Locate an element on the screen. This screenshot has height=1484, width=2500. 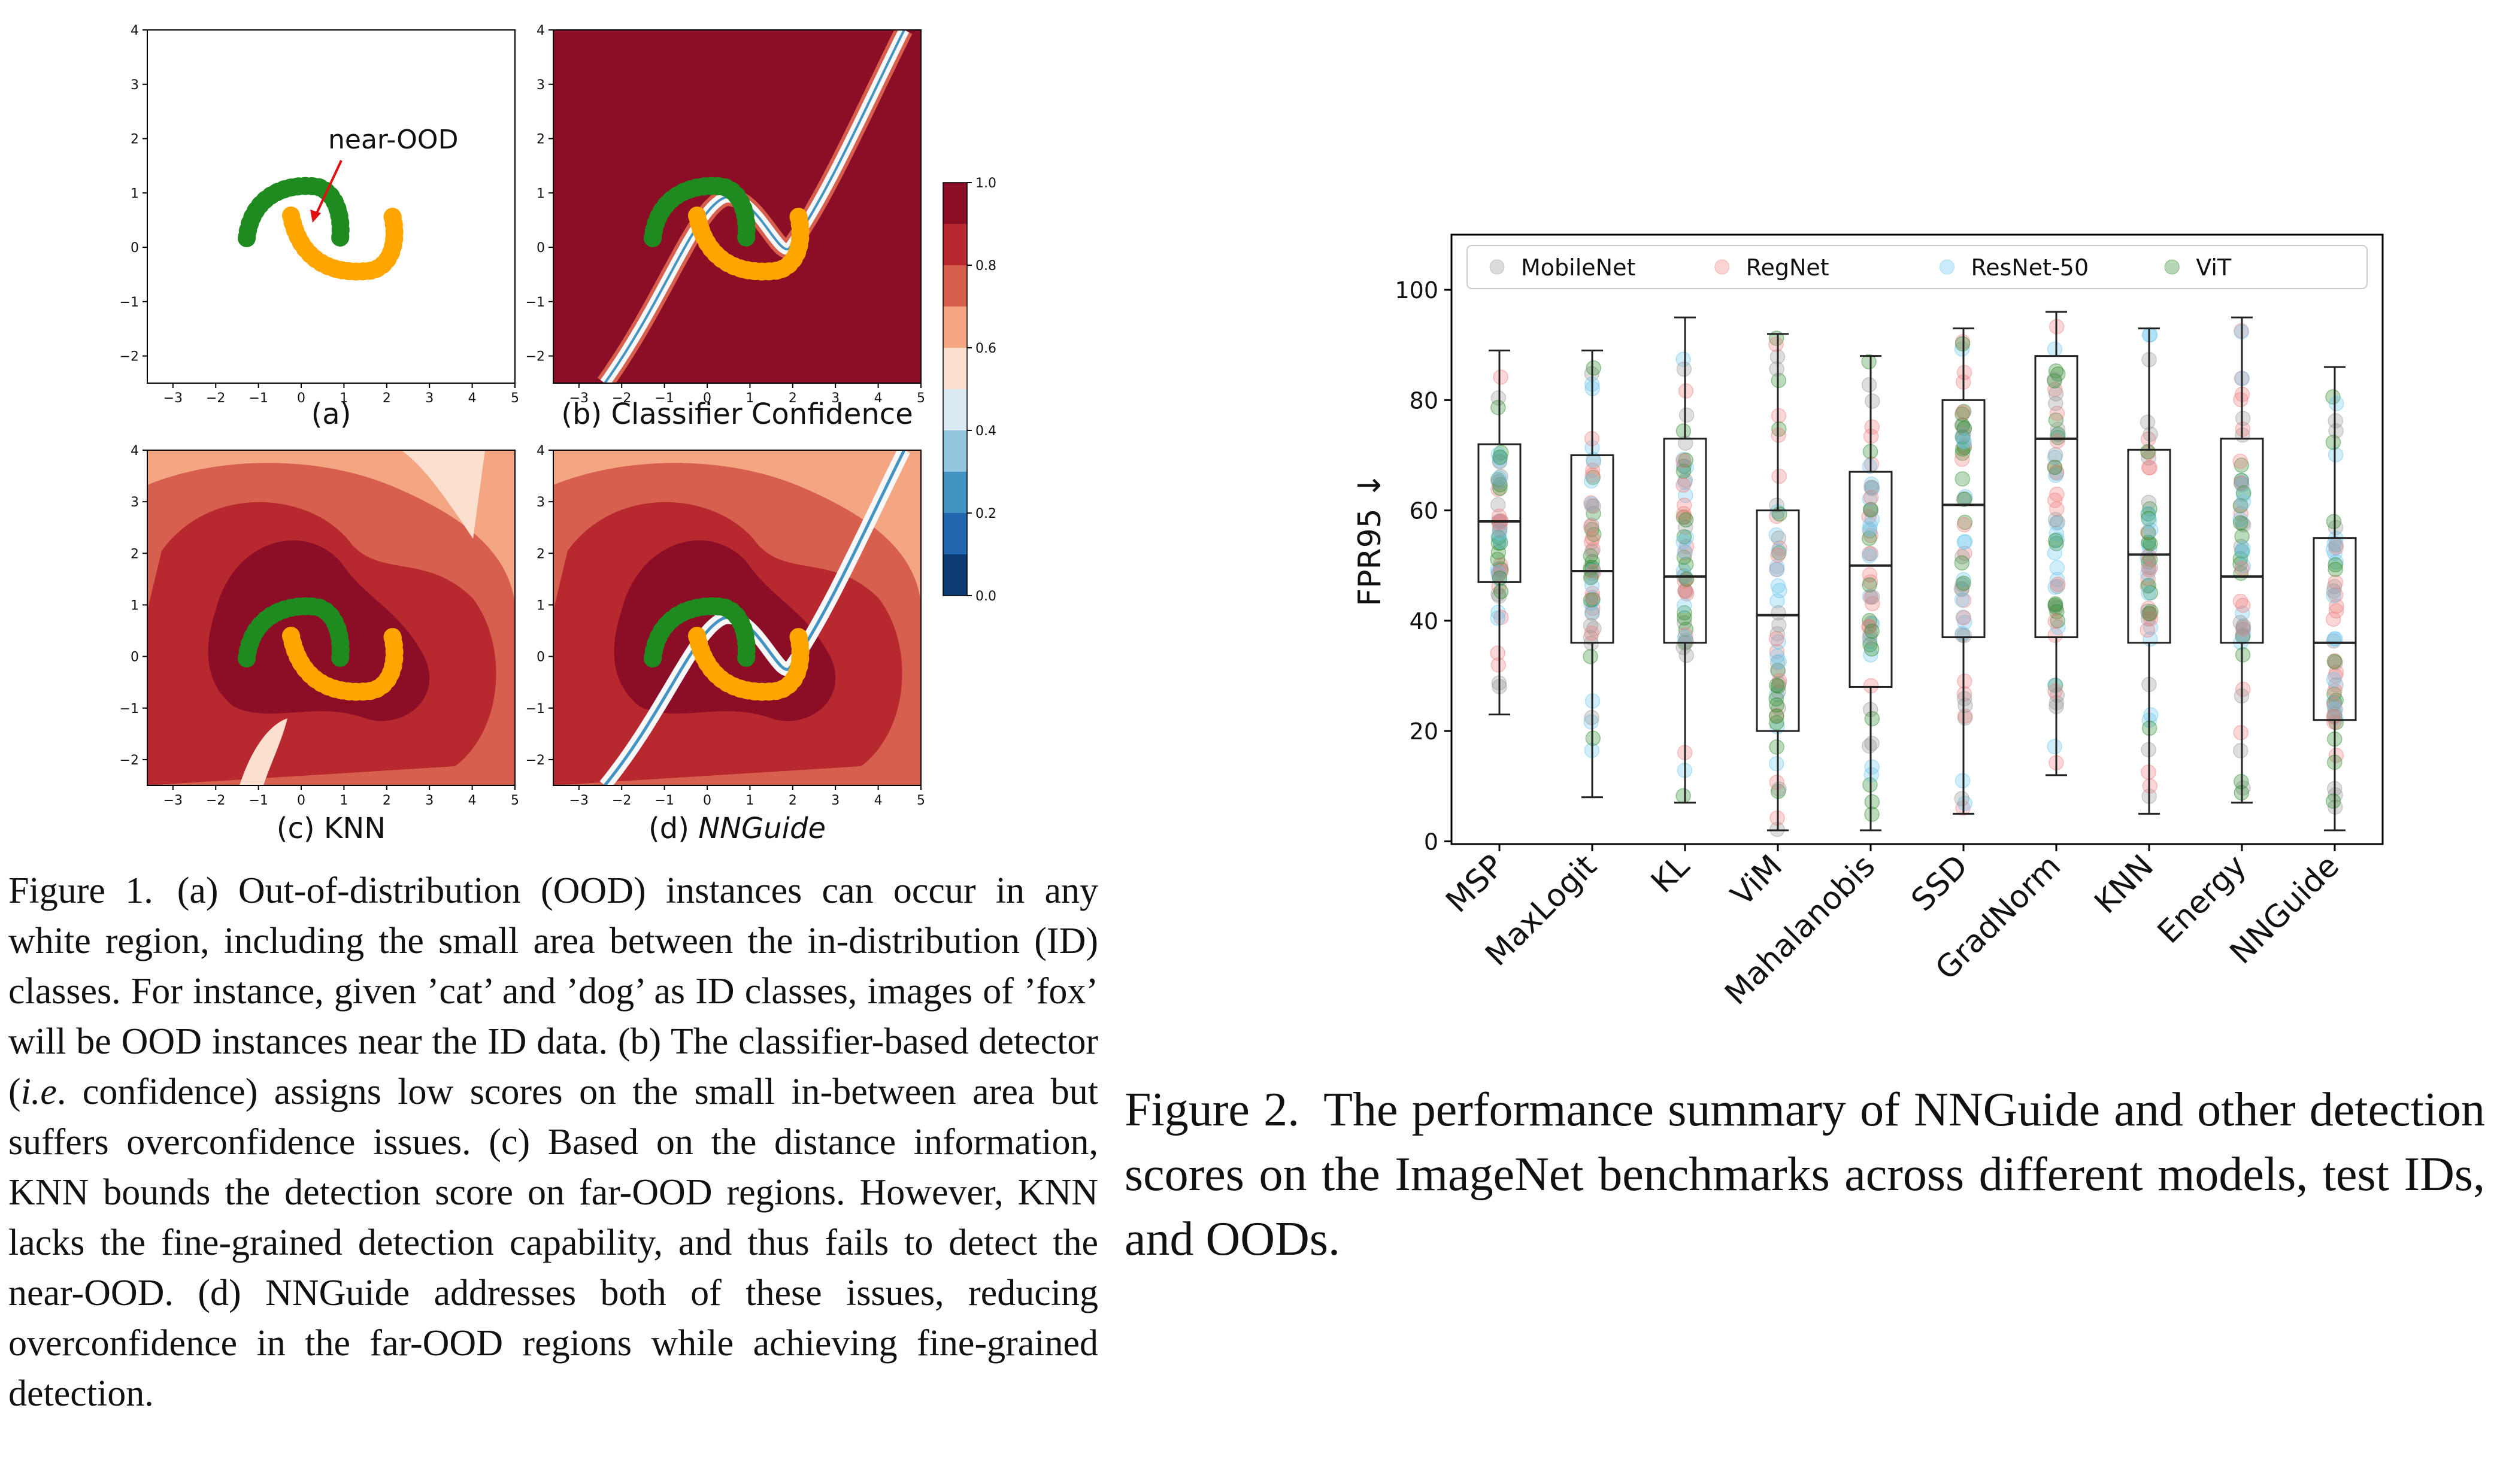
panel-d-boundary-center is located at coordinates (755, 617).